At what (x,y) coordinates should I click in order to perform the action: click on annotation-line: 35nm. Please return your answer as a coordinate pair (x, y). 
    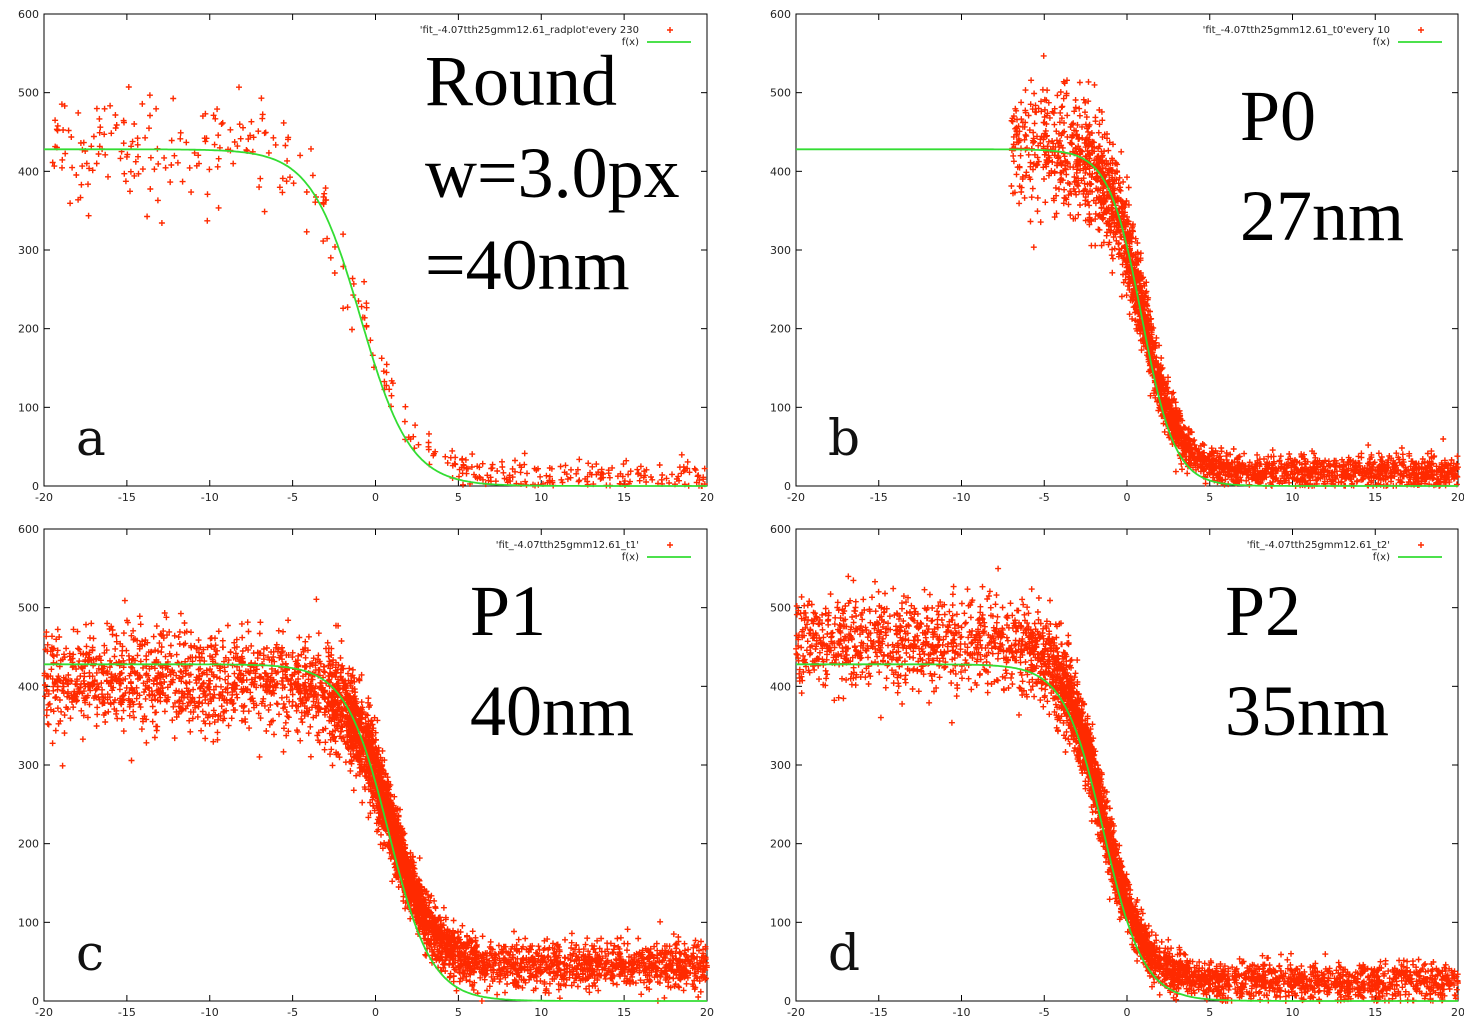
    Looking at the image, I should click on (1307, 711).